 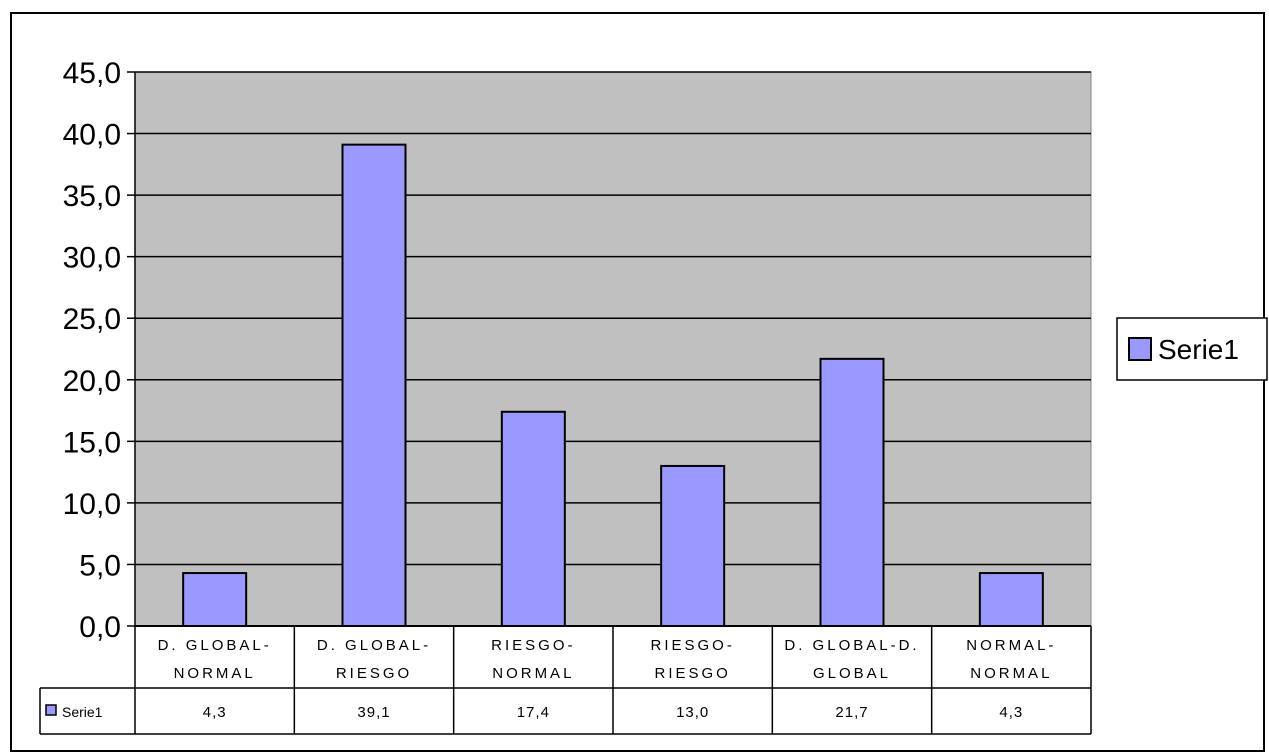 What do you see at coordinates (92, 442) in the screenshot?
I see `y-tick-label: 15,0` at bounding box center [92, 442].